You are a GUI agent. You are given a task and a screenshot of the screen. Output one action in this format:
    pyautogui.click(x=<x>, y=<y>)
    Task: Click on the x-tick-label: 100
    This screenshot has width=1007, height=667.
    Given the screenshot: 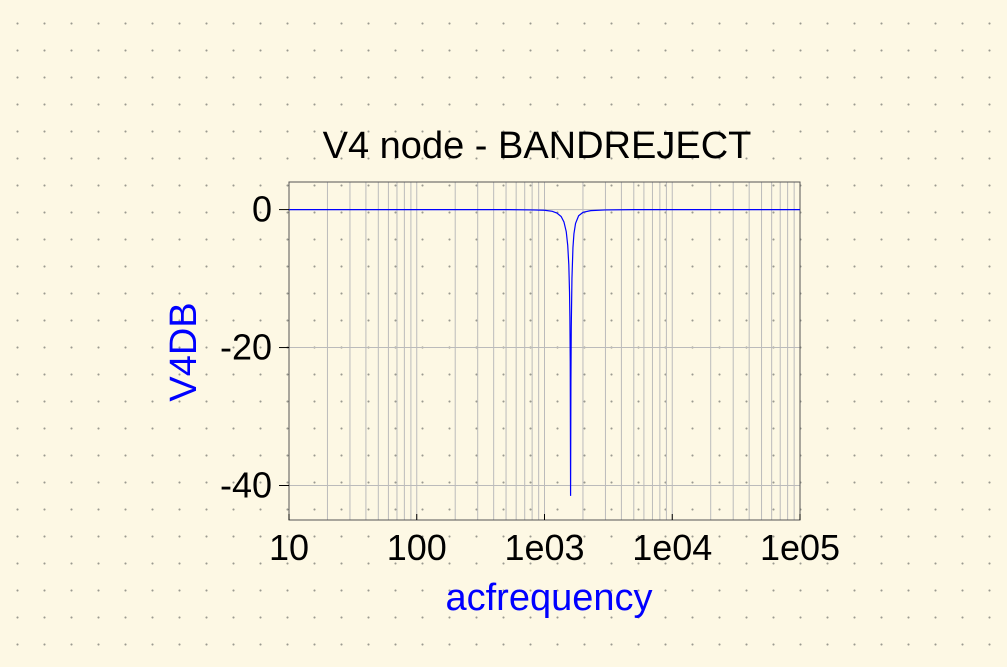 What is the action you would take?
    pyautogui.click(x=417, y=547)
    